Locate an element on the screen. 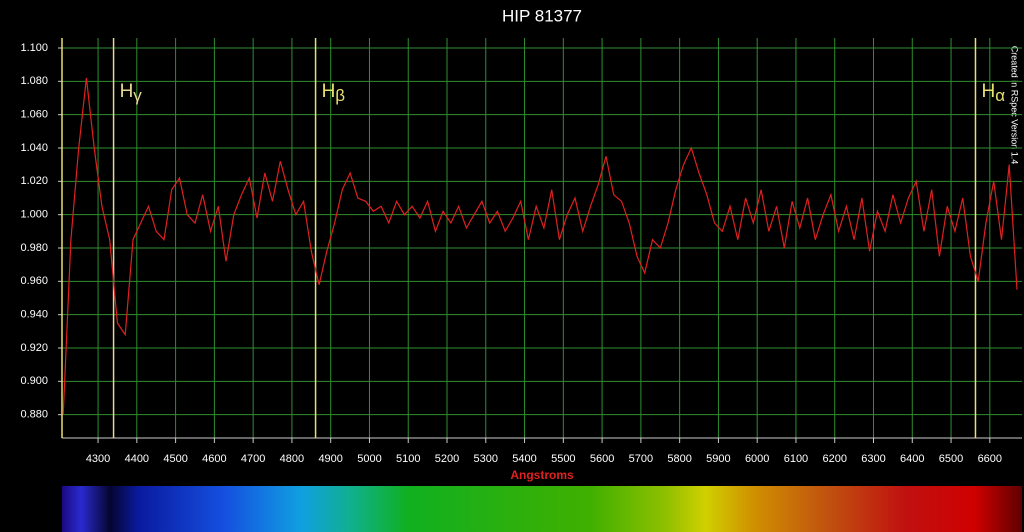 The image size is (1024, 532). x-tick-label: 5200 is located at coordinates (447, 459).